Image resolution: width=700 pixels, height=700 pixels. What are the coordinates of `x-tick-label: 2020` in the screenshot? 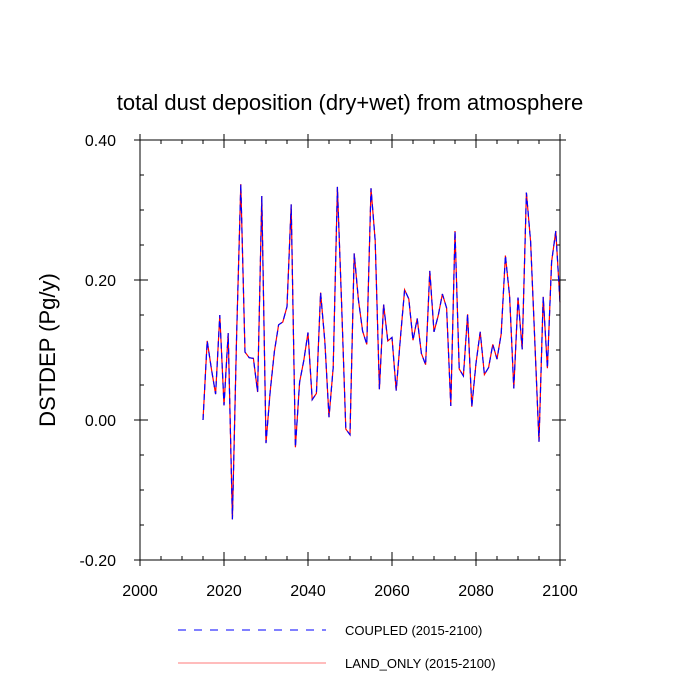 It's located at (224, 591).